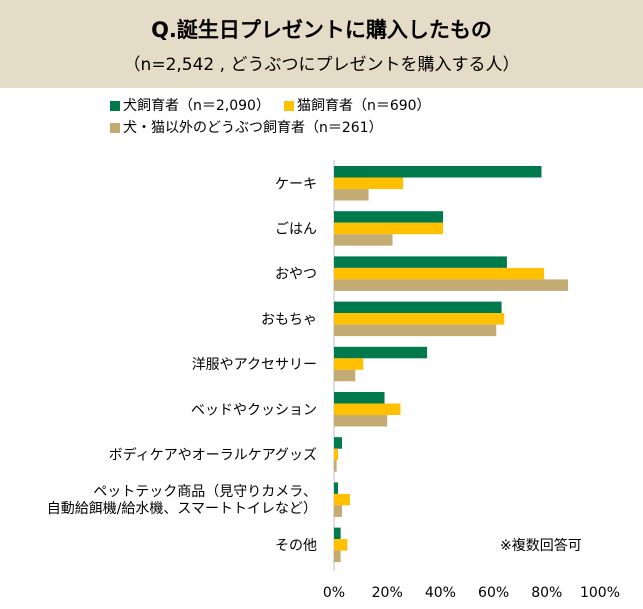 The width and height of the screenshot is (643, 609). I want to click on x-tick-label-100: 100%, so click(600, 593).